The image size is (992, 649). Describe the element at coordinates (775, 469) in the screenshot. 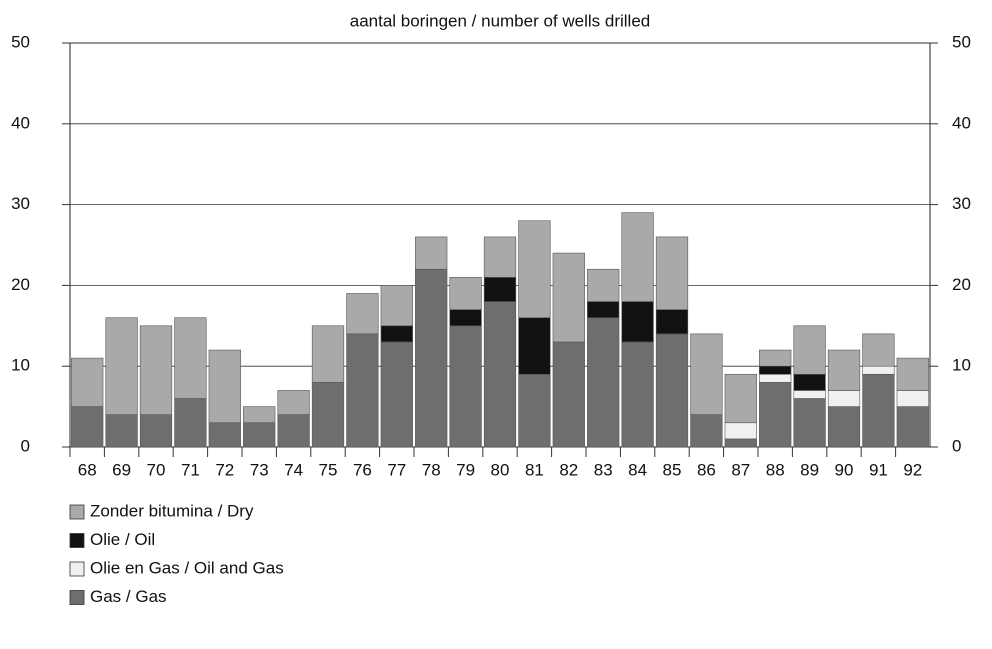

I see `x-tick-label: 88` at that location.